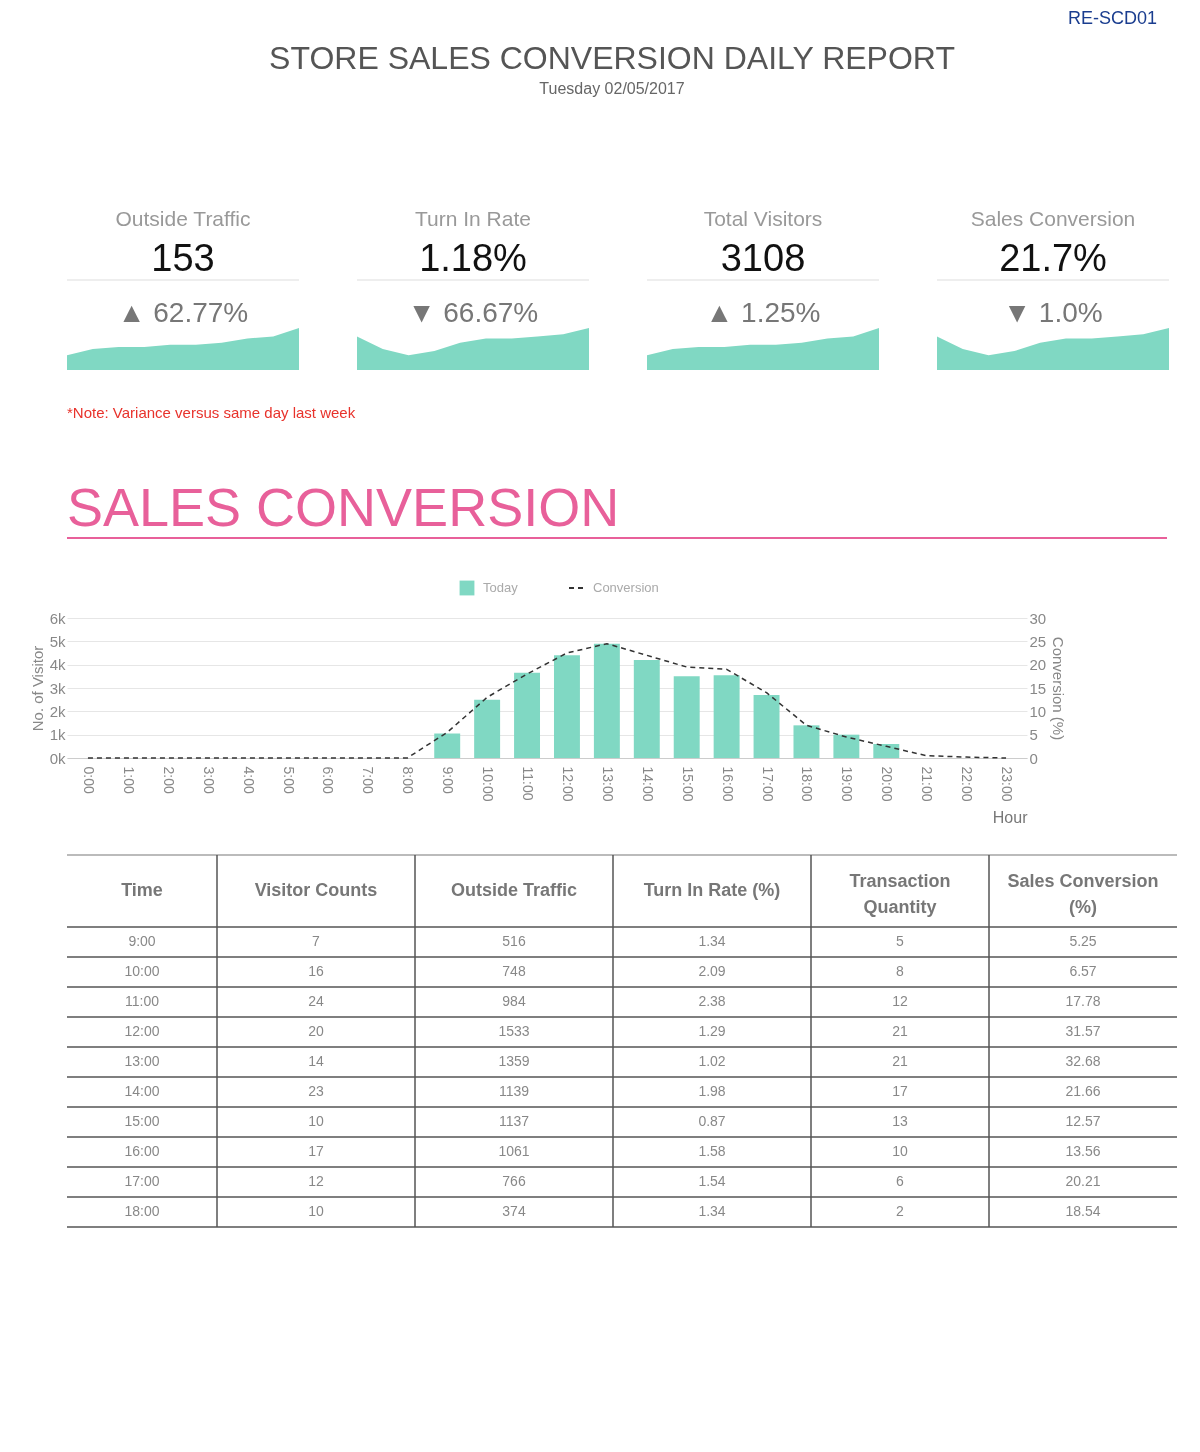  Describe the element at coordinates (612, 58) in the screenshot. I see `text: STORE SALES CONVERSION DAILY REPORT` at that location.